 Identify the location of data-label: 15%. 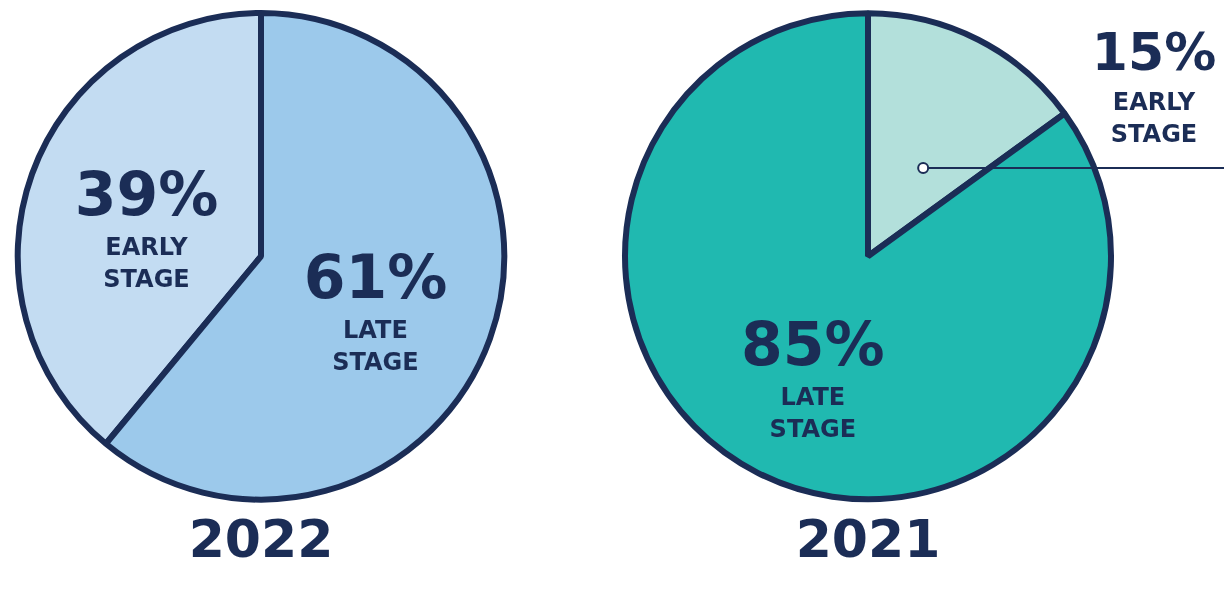
(1154, 52).